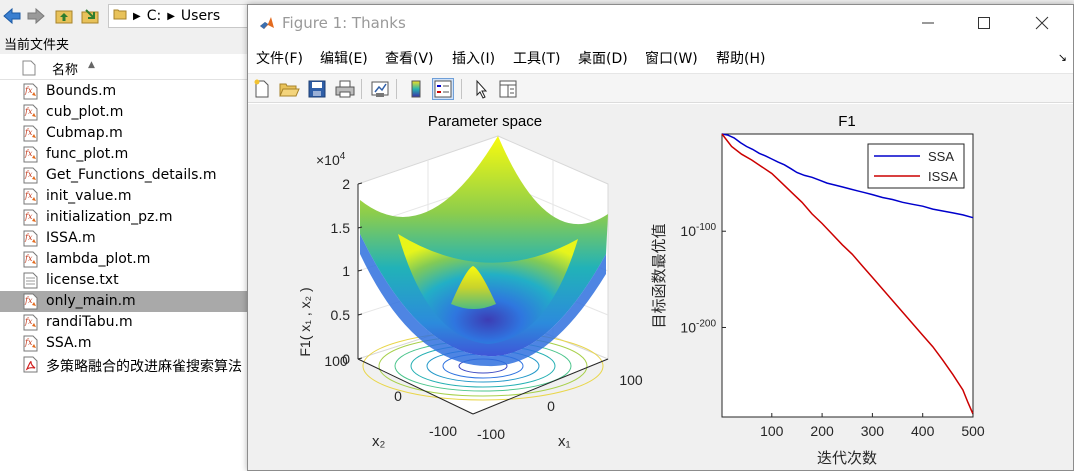 The image size is (1074, 471). What do you see at coordinates (85, 112) in the screenshot?
I see `file-name: cub_plot.m` at bounding box center [85, 112].